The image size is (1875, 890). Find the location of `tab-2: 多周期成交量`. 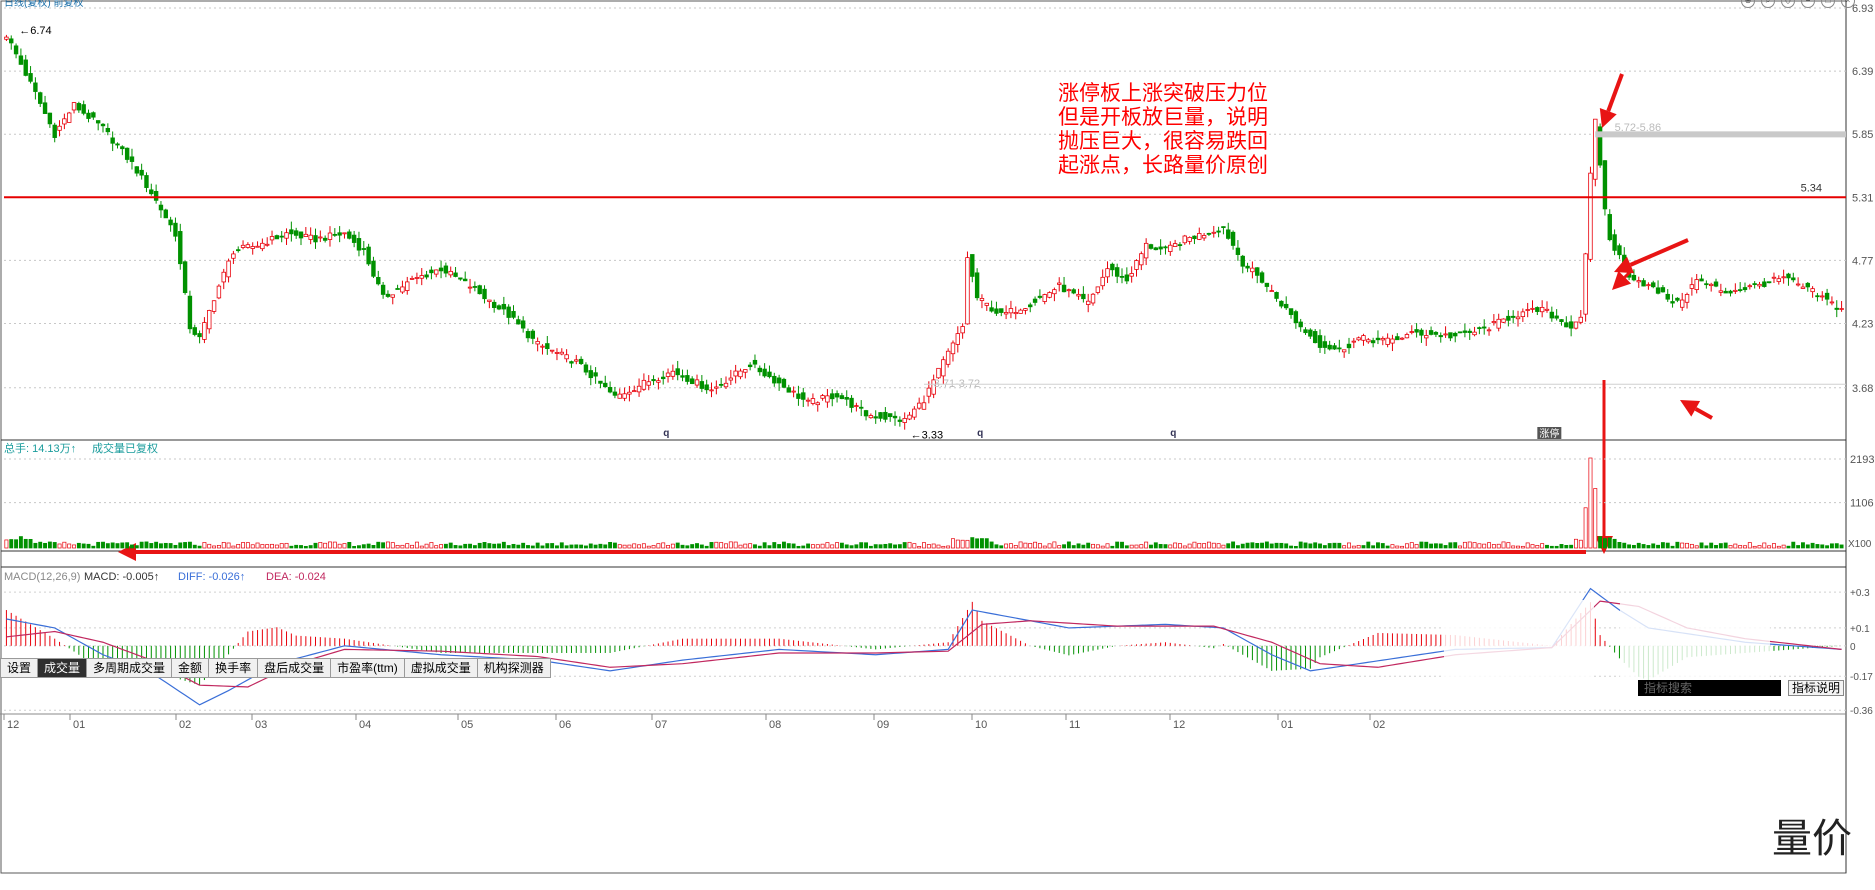

tab-2: 多周期成交量 is located at coordinates (130, 668).